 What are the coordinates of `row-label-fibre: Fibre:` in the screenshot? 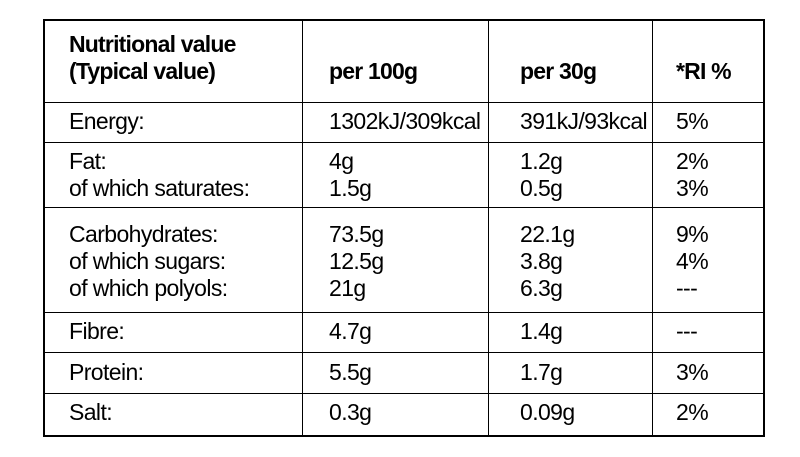 It's located at (97, 331).